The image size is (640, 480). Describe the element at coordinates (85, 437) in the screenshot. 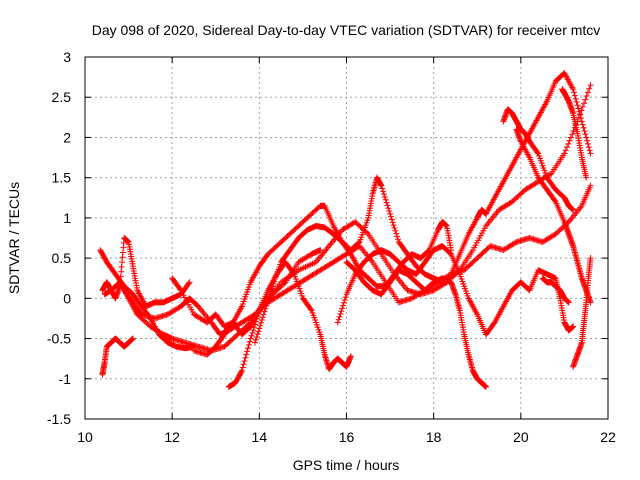

I see `x-tick-label: 10` at that location.